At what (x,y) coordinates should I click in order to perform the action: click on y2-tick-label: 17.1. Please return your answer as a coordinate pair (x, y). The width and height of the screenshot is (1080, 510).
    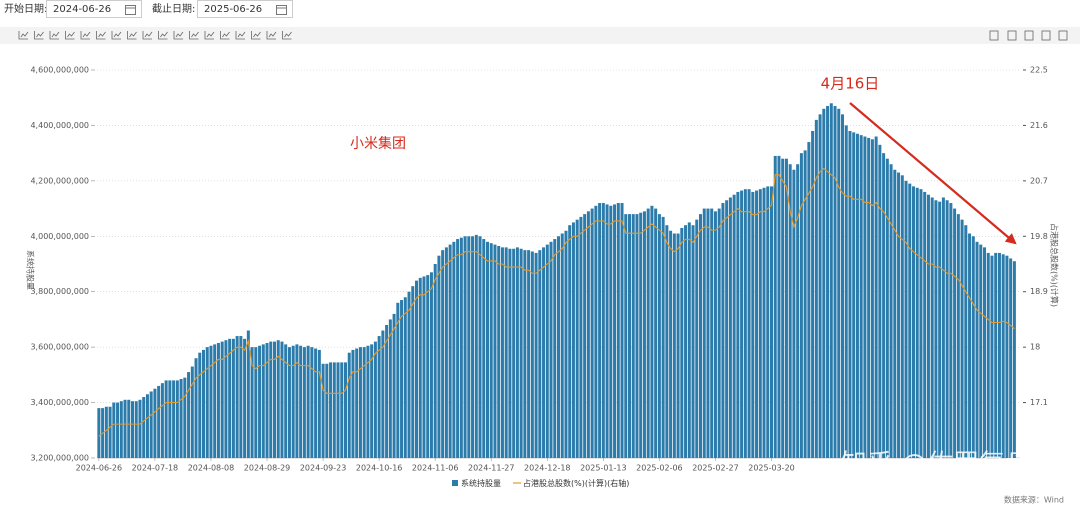
    Looking at the image, I should click on (1039, 402).